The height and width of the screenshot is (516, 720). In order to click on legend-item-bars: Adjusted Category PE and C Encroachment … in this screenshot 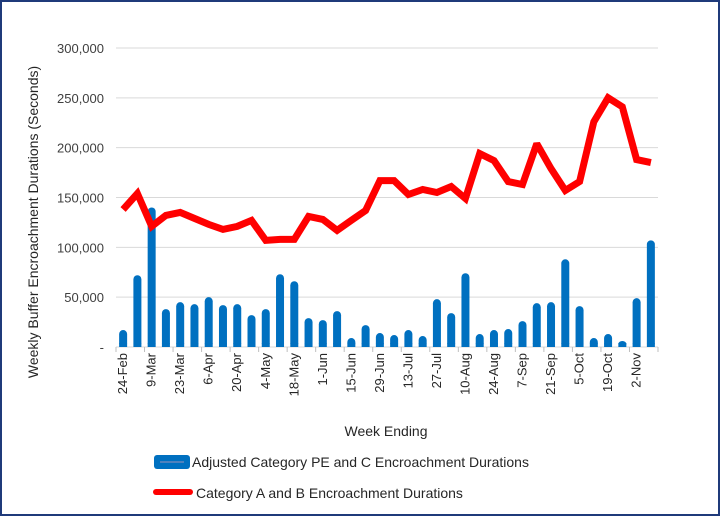, I will do `click(341, 462)`.